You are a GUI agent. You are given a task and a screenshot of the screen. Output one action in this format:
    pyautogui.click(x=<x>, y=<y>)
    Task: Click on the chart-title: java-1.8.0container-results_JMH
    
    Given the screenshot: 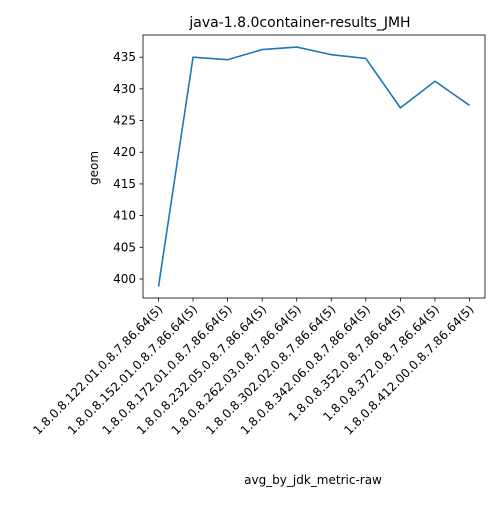 What is the action you would take?
    pyautogui.click(x=299, y=23)
    